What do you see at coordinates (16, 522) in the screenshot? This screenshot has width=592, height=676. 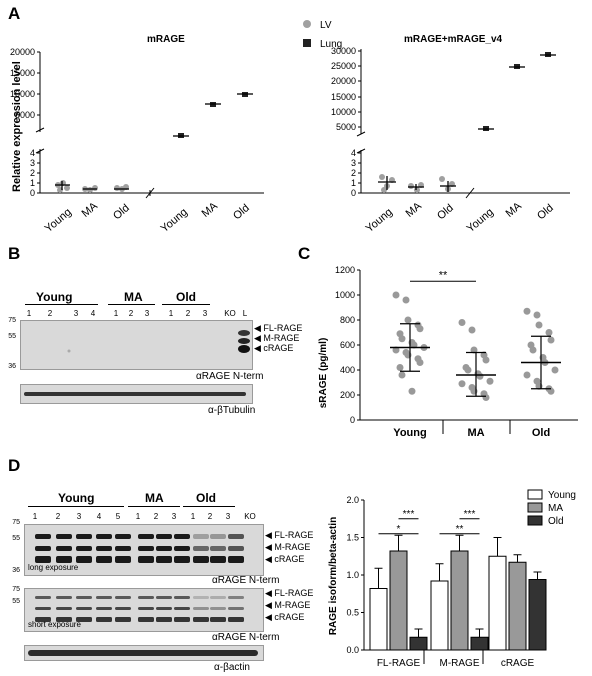 I see `blot-d-mw-75: 75` at bounding box center [16, 522].